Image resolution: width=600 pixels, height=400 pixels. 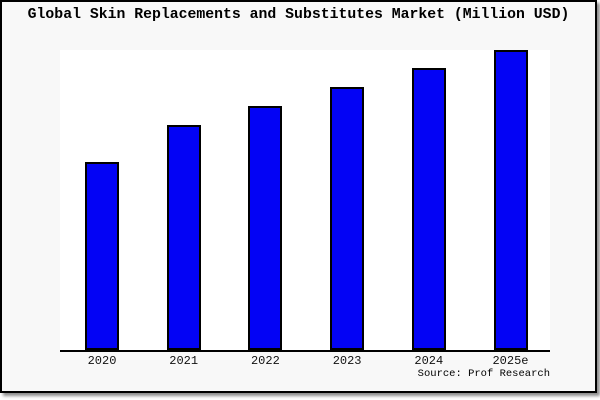 What do you see at coordinates (510, 200) in the screenshot?
I see `bar-2025e` at bounding box center [510, 200].